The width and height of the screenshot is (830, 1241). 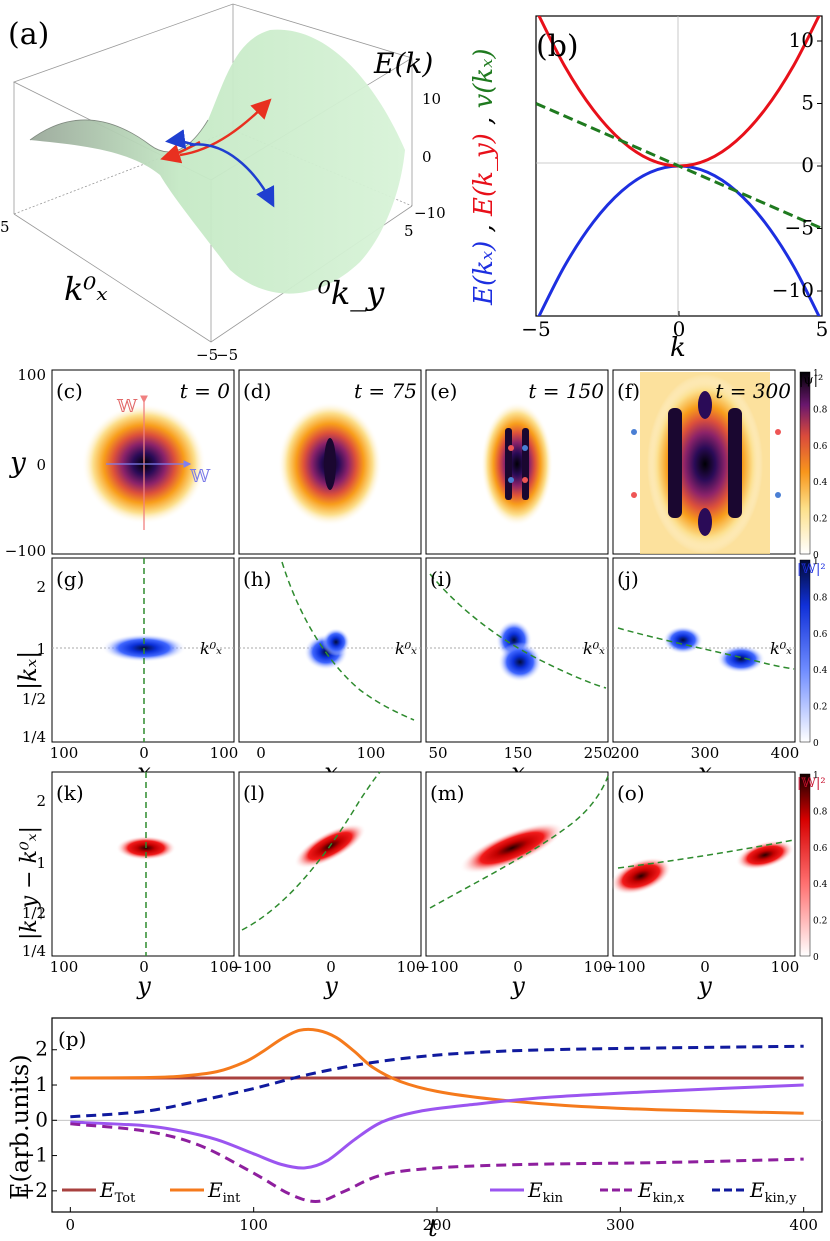 I want to click on panel-j-frame, so click(x=704, y=650).